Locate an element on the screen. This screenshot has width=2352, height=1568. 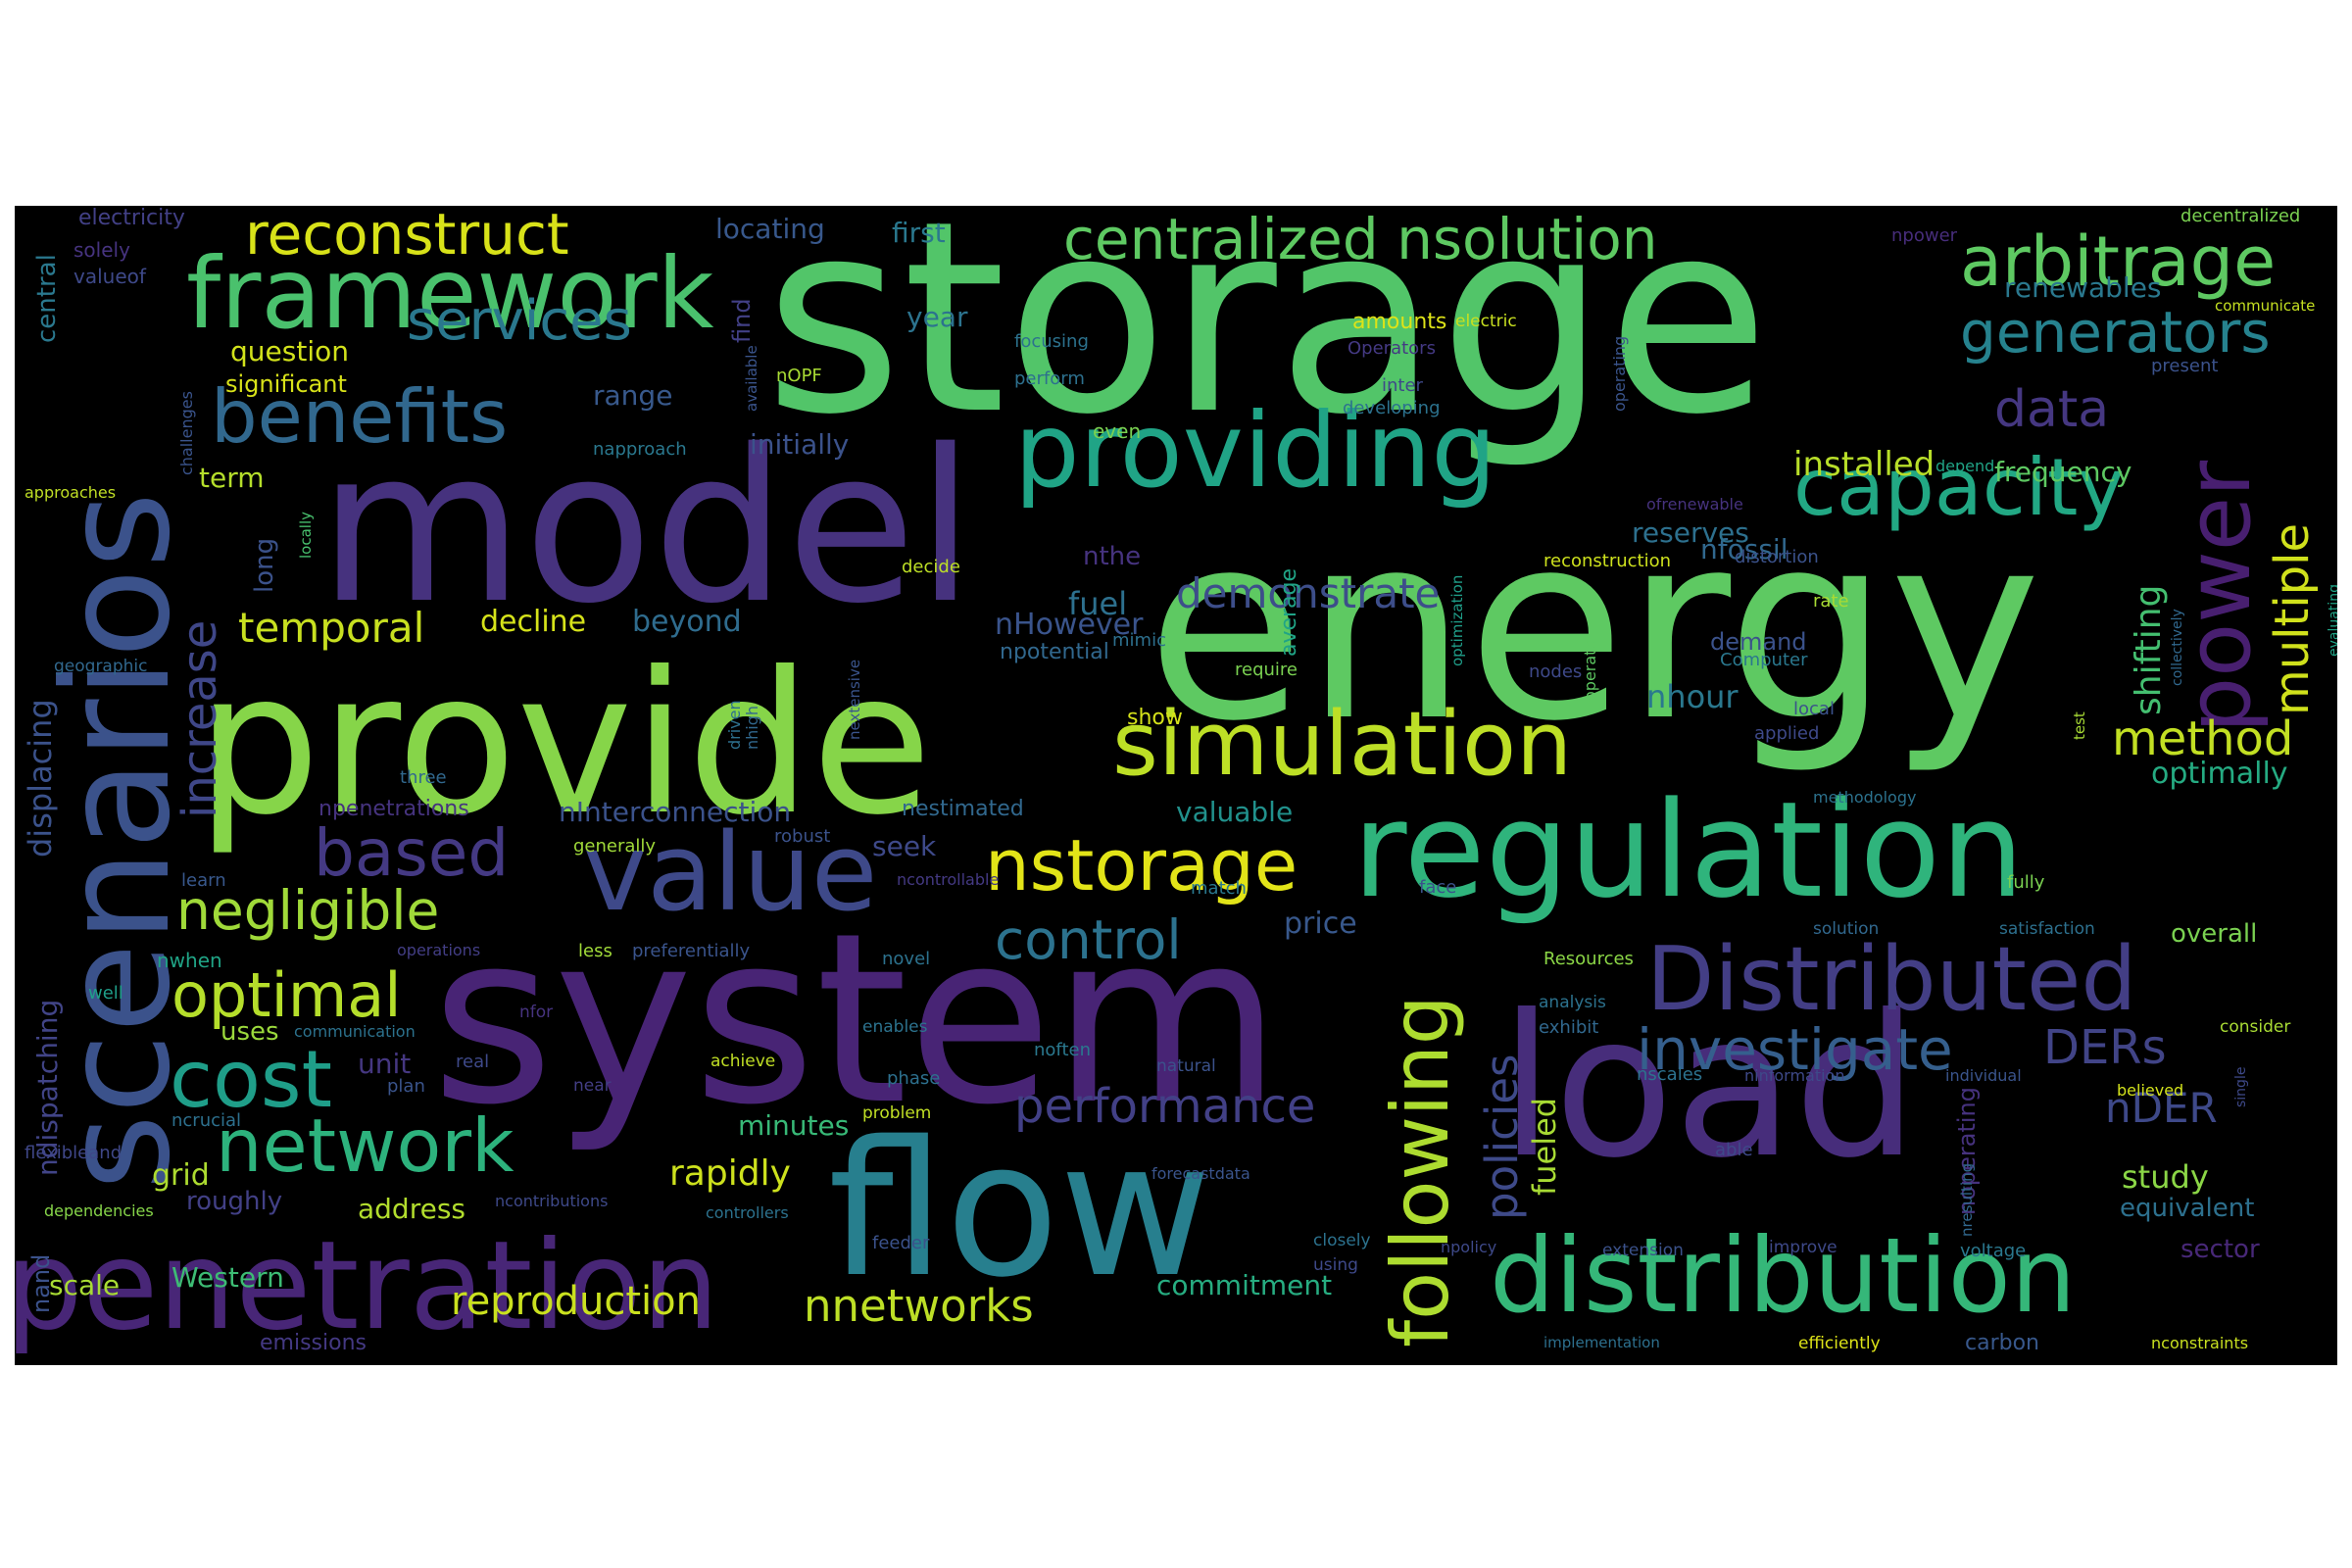
word-nresulting: nresulting is located at coordinates (1967, 1199).